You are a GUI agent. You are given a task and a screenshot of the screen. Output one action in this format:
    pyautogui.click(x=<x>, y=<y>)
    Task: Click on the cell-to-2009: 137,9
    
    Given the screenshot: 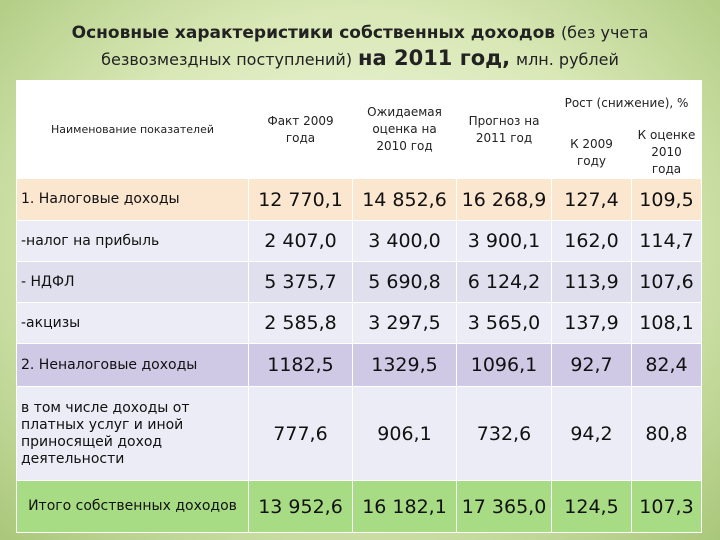 What is the action you would take?
    pyautogui.click(x=591, y=323)
    